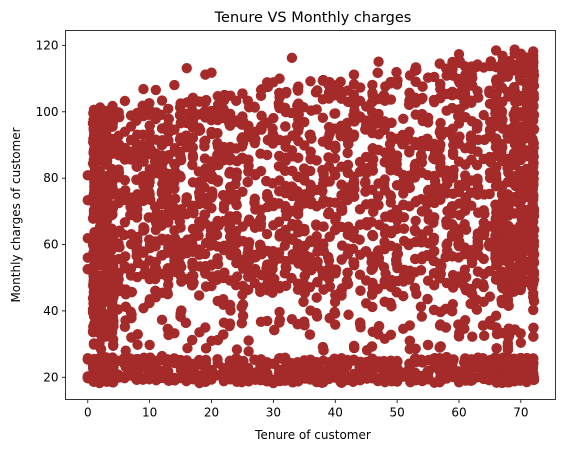 The image size is (571, 453). I want to click on x-axis: 0 10 20 30 40 50 60 70, so click(306, 409).